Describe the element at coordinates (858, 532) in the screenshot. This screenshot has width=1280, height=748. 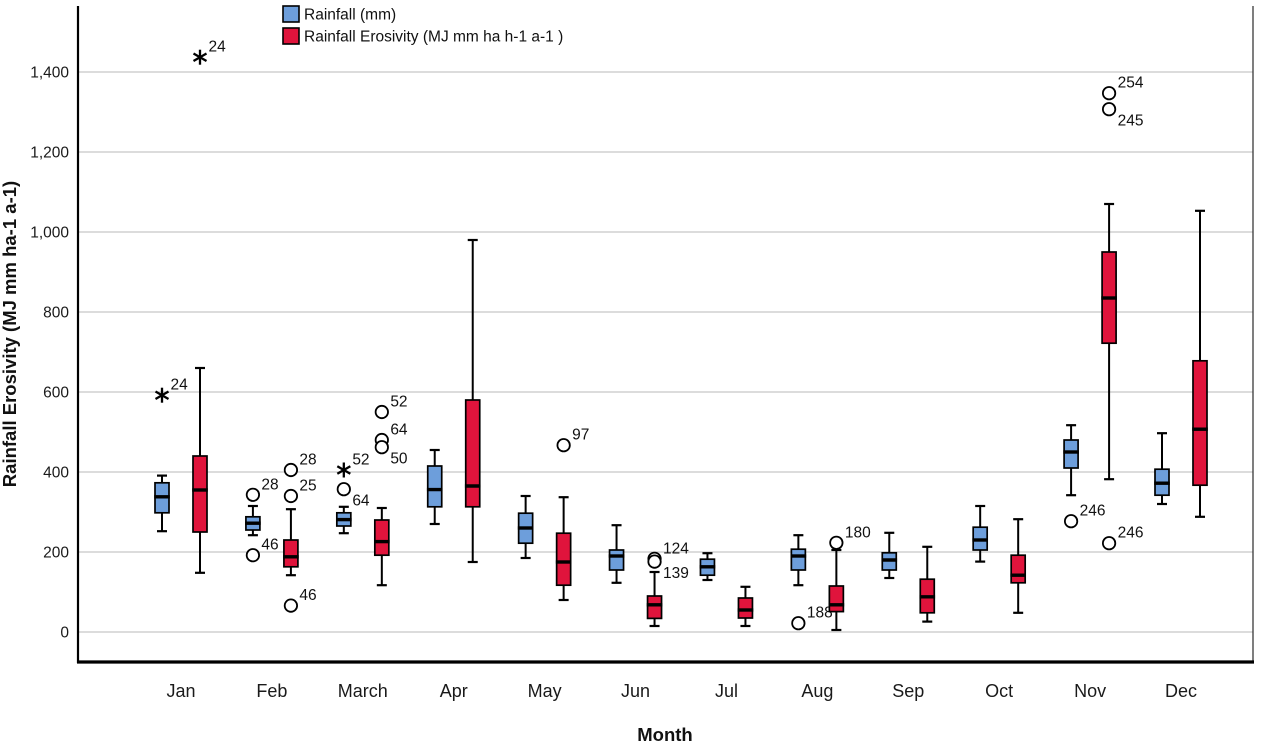
I see `outlier-label-180: 180` at that location.